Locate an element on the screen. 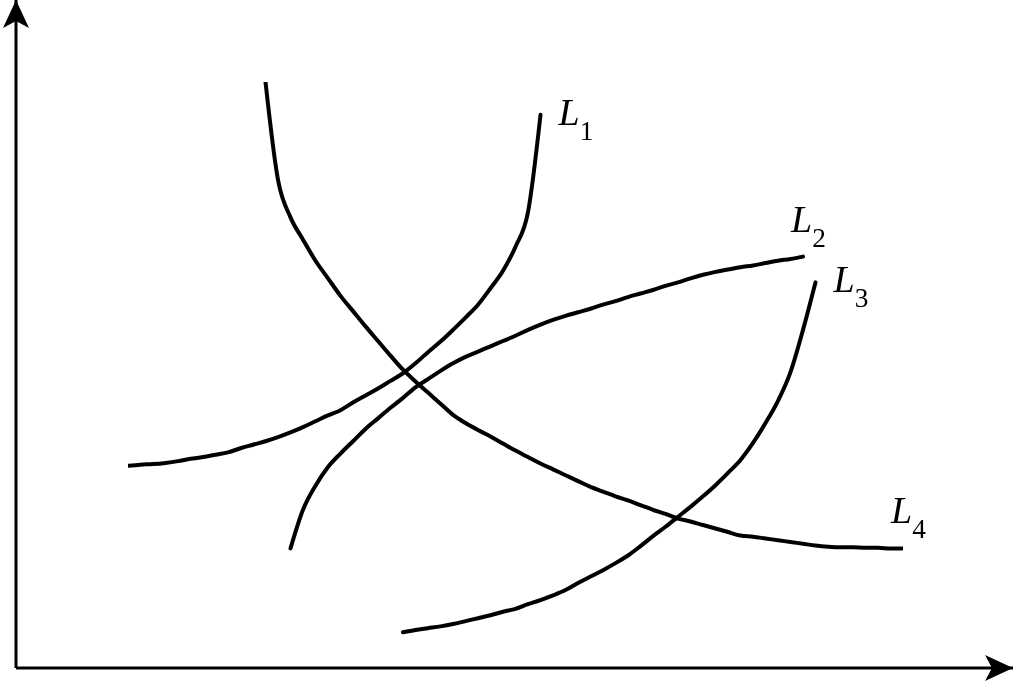 The width and height of the screenshot is (1018, 683). series-label: L$_{2}$ is located at coordinates (808, 225).